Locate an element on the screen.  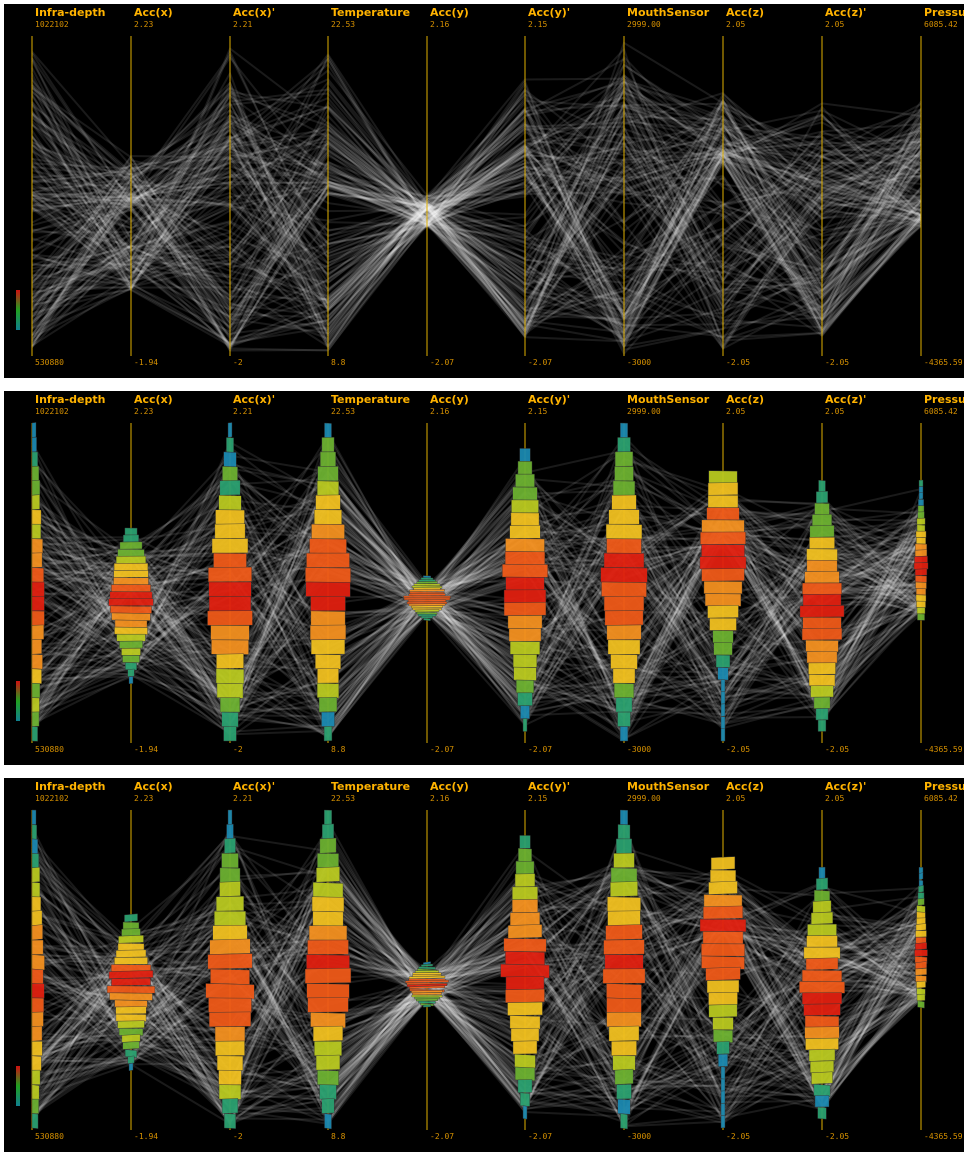
axis-min-1: -1.94 is located at coordinates (146, 749).